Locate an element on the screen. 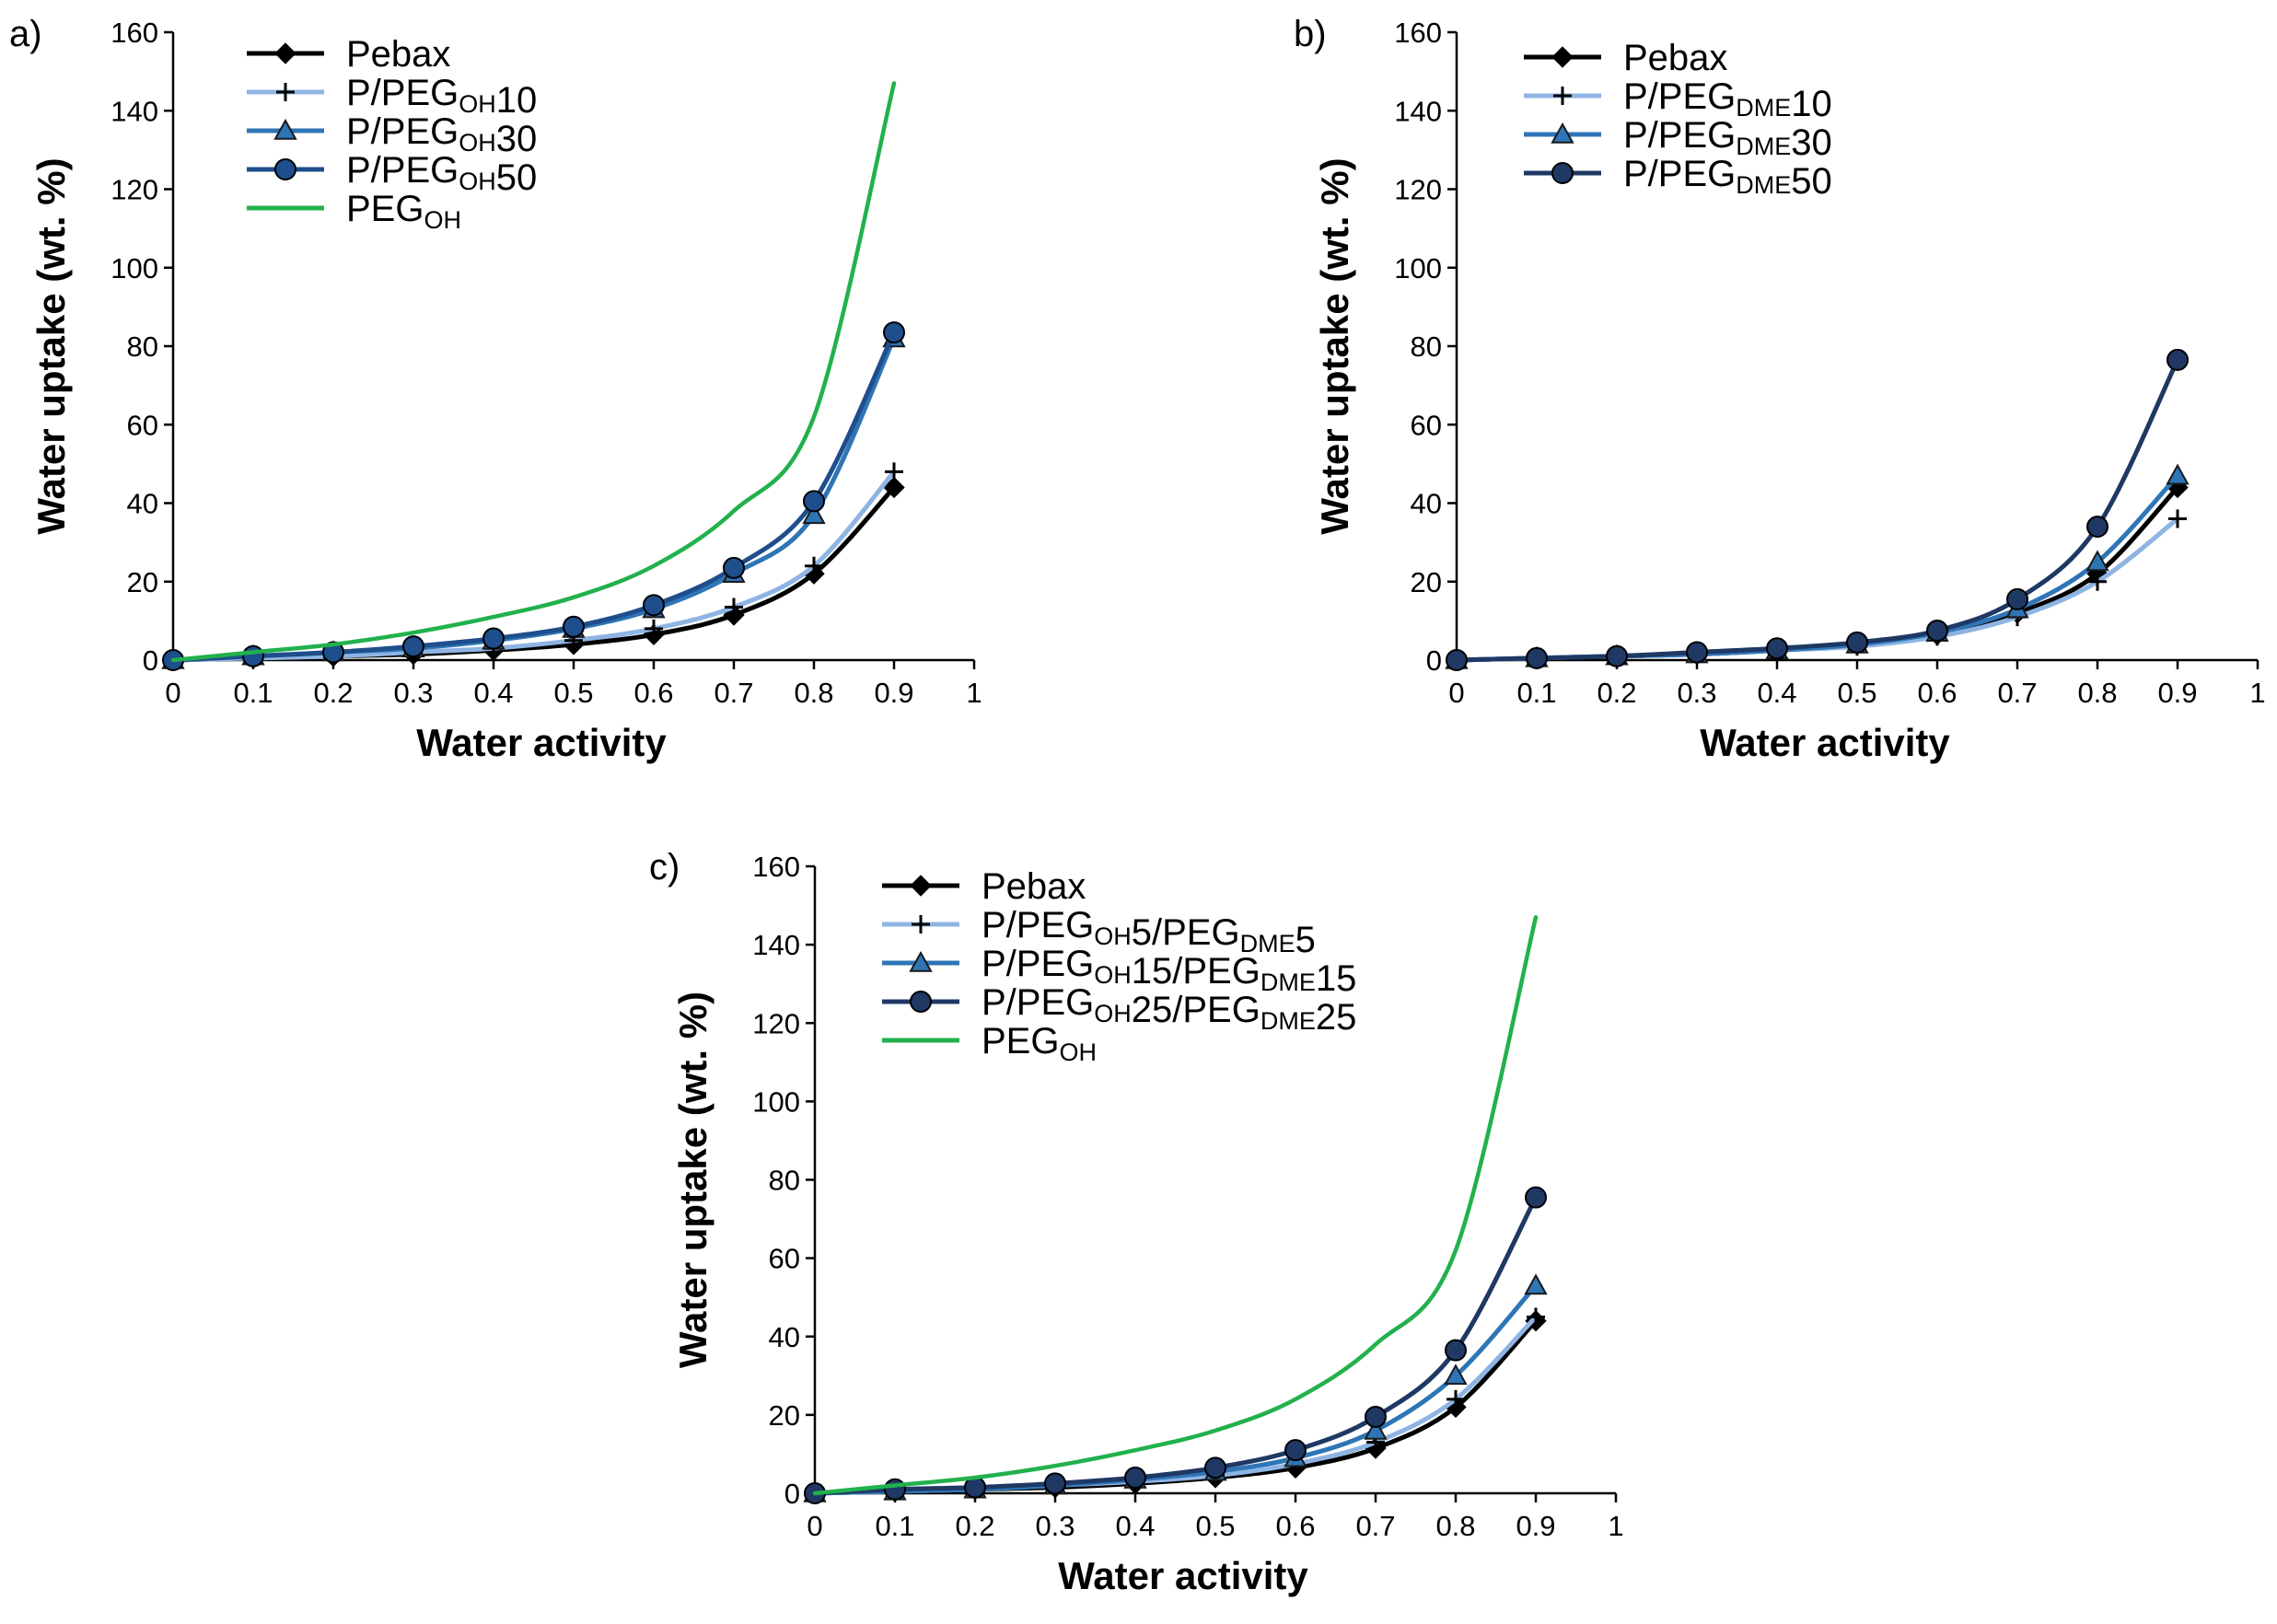 The width and height of the screenshot is (2277, 1624). panel-b-x-tick-label: 0.7 is located at coordinates (2017, 693).